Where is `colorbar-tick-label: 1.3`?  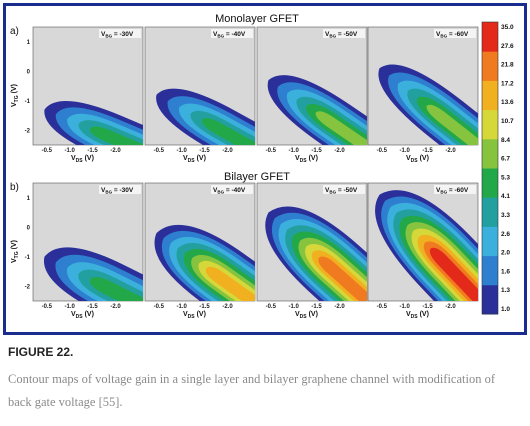
colorbar-tick-label: 1.3 is located at coordinates (505, 290).